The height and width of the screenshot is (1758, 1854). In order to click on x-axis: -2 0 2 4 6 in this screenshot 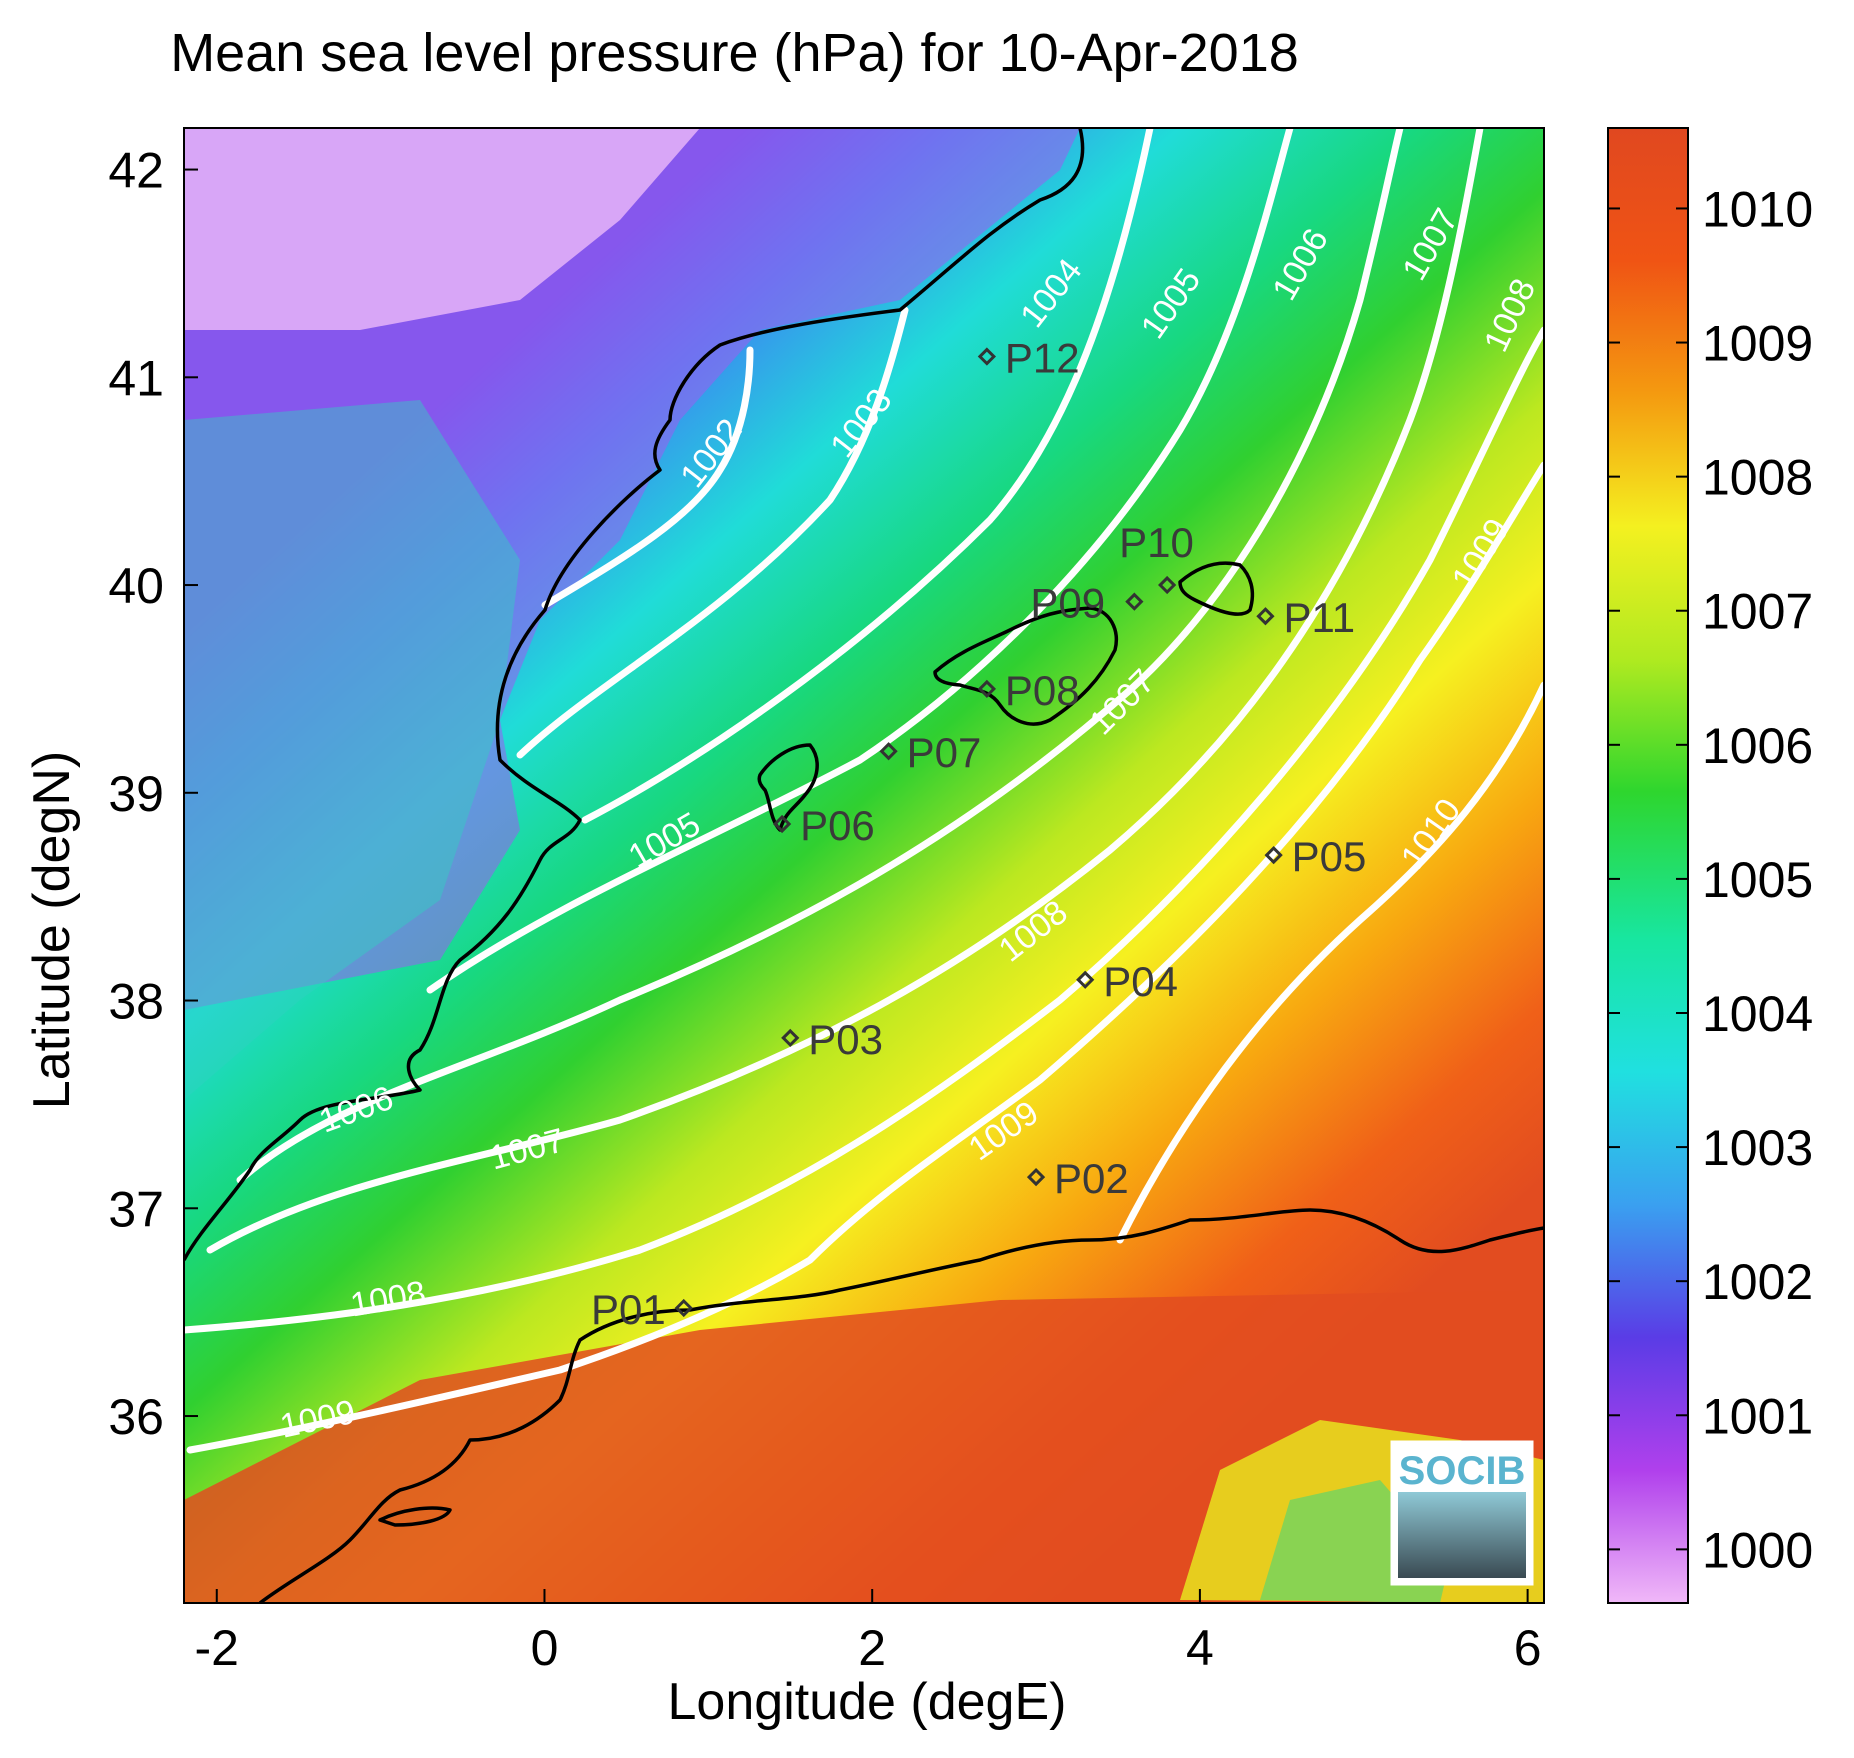, I will do `click(868, 1632)`.